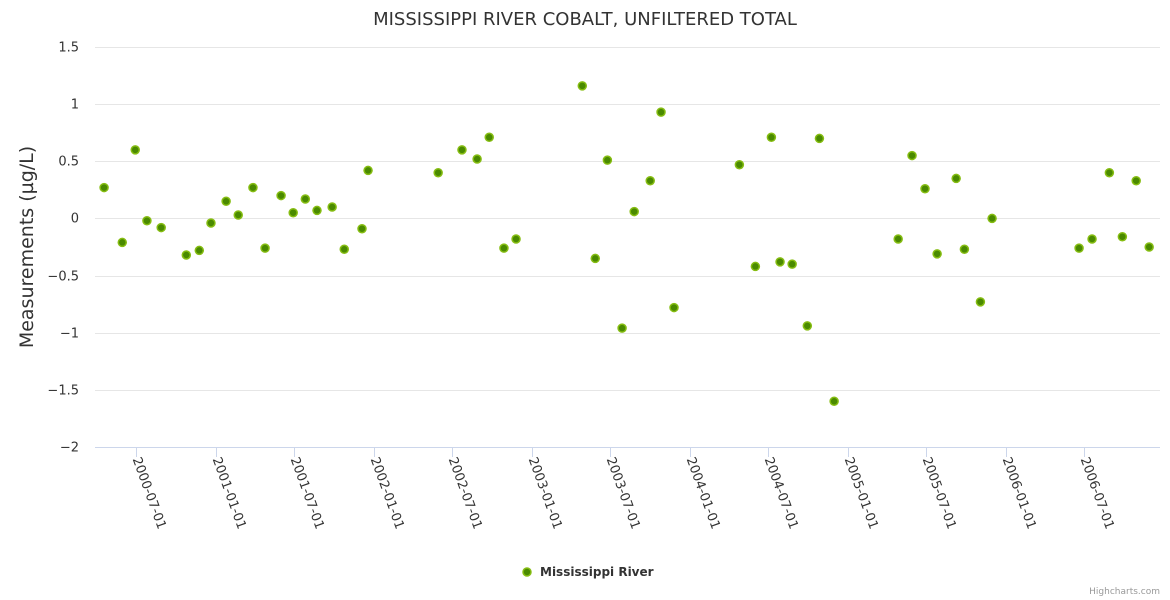  What do you see at coordinates (703, 493) in the screenshot?
I see `x-tick-label: 2004-01-01` at bounding box center [703, 493].